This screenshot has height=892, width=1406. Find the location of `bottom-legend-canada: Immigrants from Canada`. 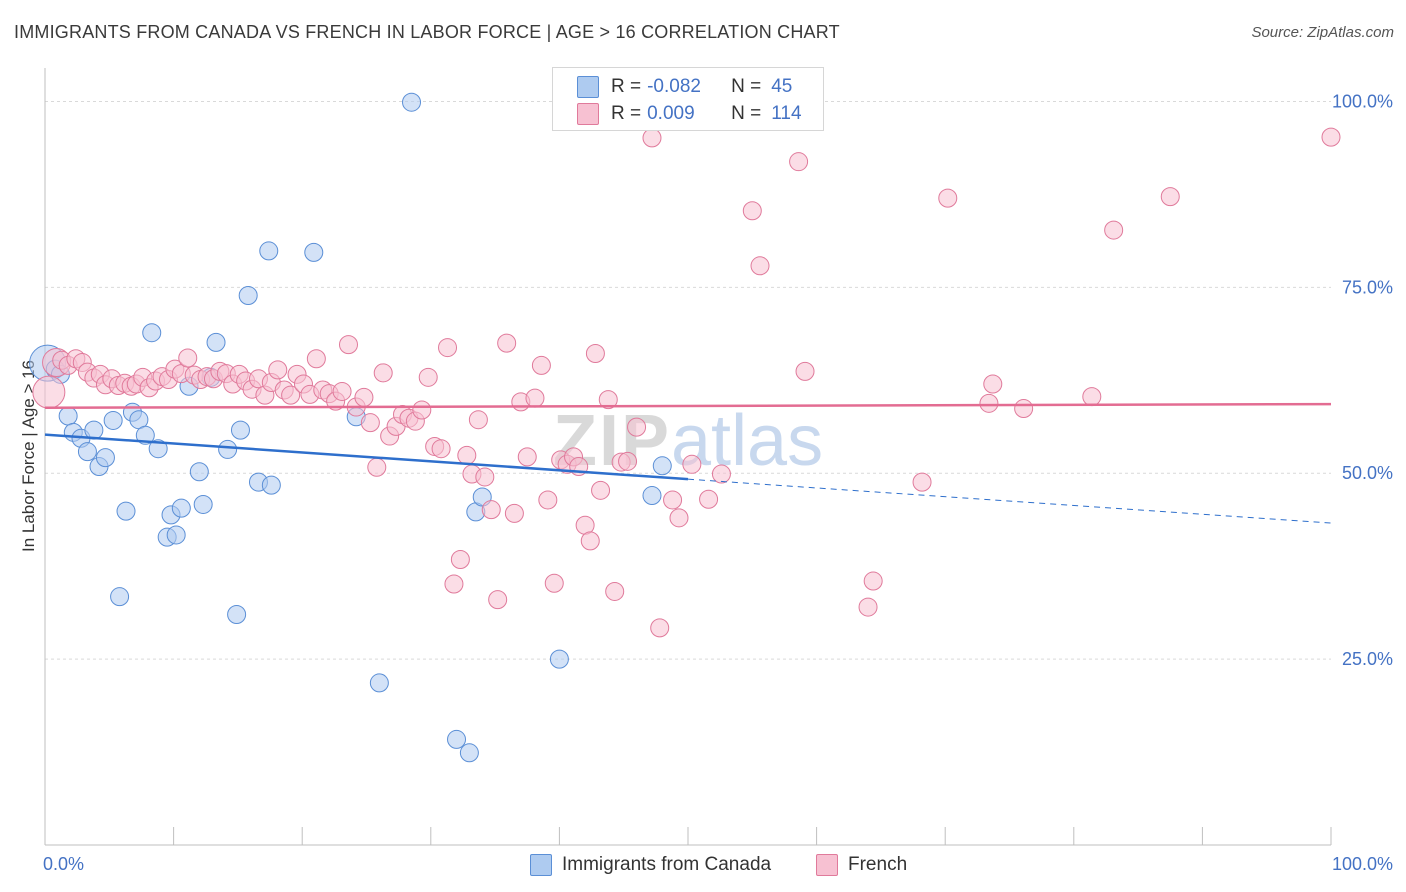

bottom-legend-canada: Immigrants from Canada is located at coordinates (650, 865).